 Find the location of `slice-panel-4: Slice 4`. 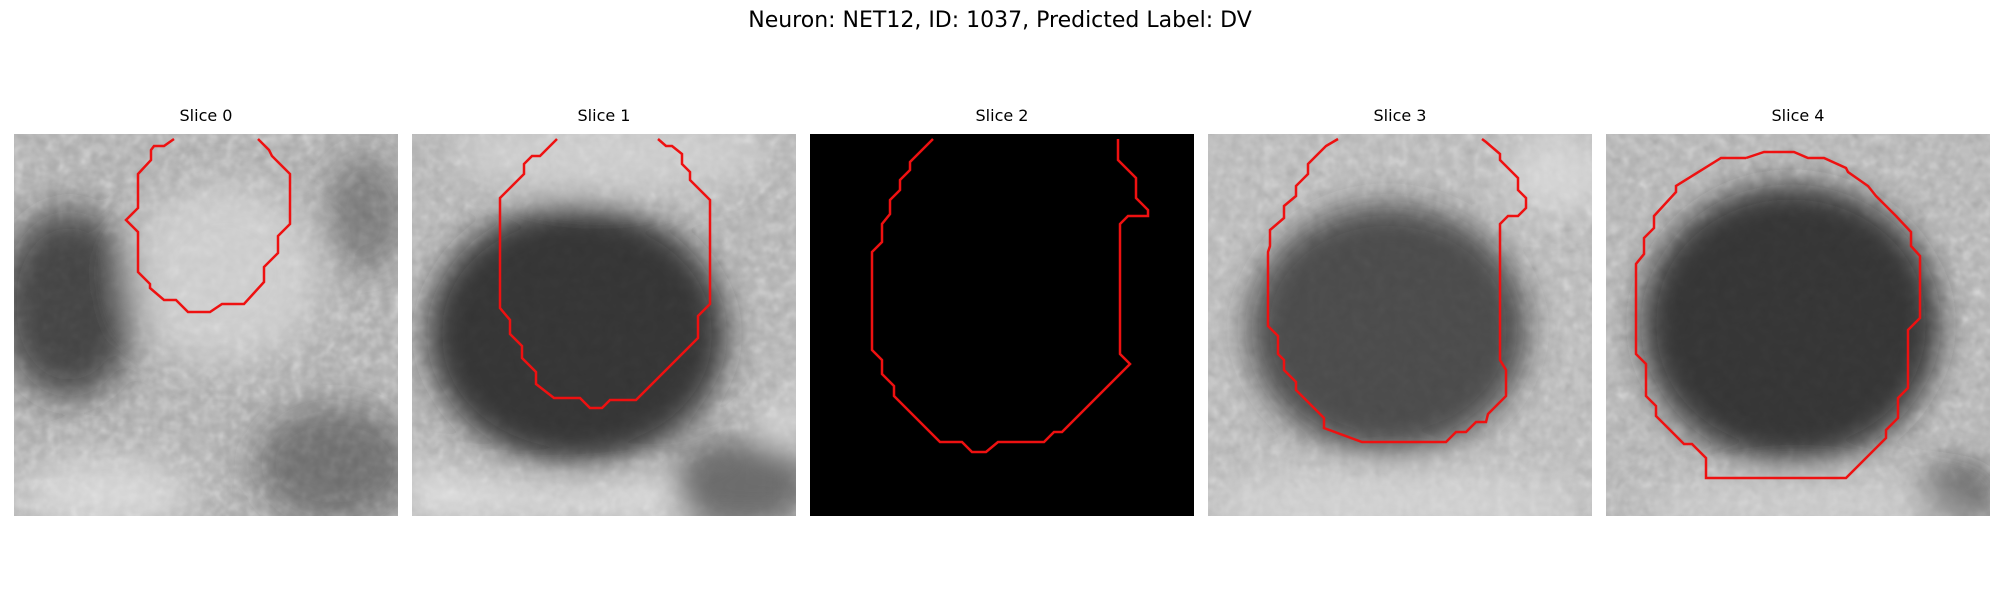

slice-panel-4: Slice 4 is located at coordinates (1798, 310).